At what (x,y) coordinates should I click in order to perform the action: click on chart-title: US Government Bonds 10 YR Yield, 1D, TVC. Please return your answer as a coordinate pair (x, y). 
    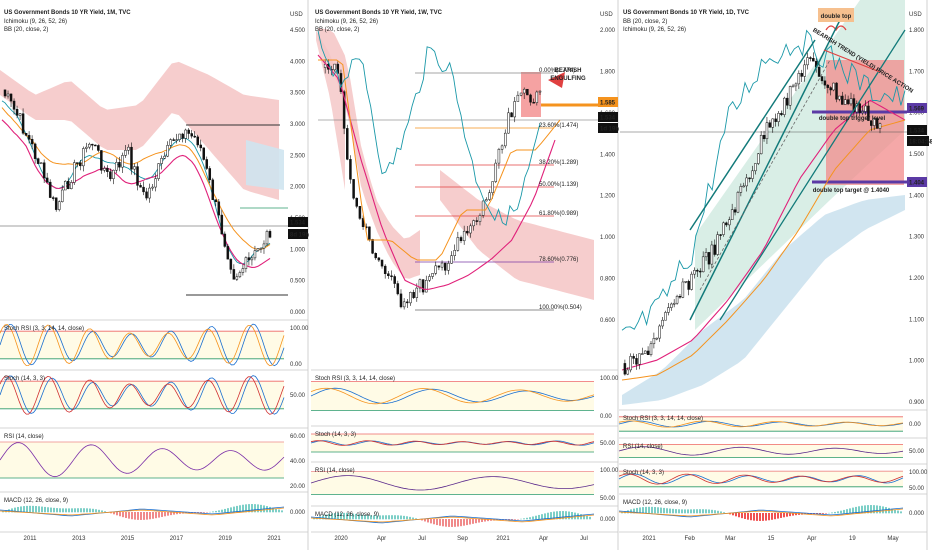
    Looking at the image, I should click on (686, 13).